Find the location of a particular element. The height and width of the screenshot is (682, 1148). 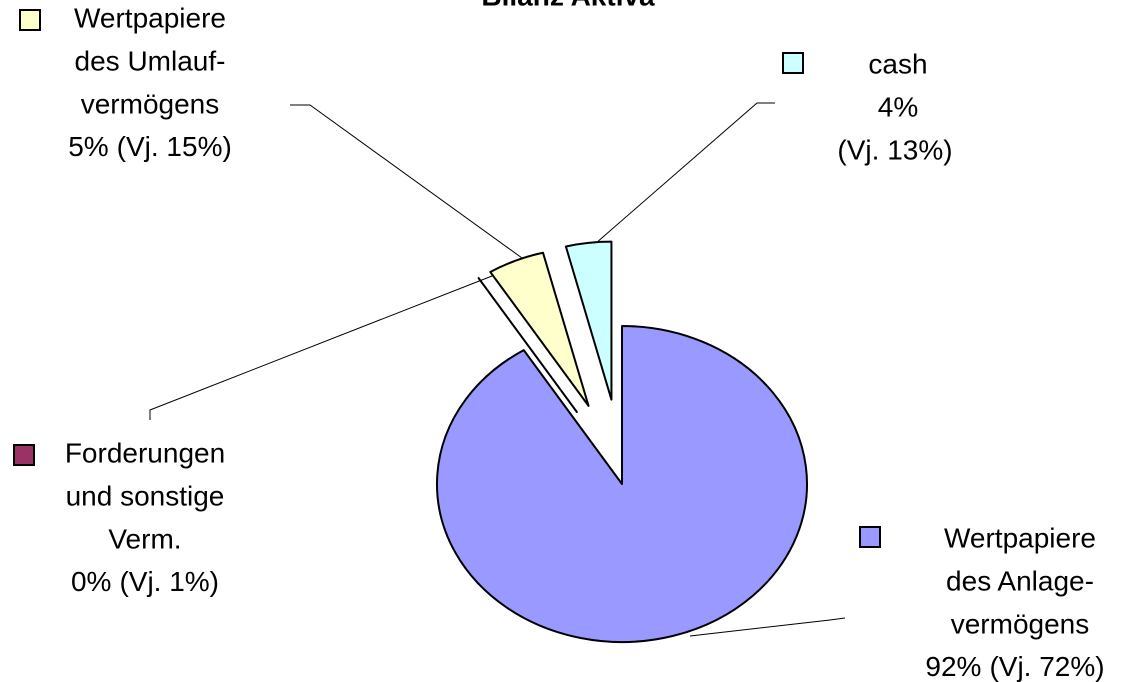

prior-label: (Vj. 15%) is located at coordinates (174, 146).